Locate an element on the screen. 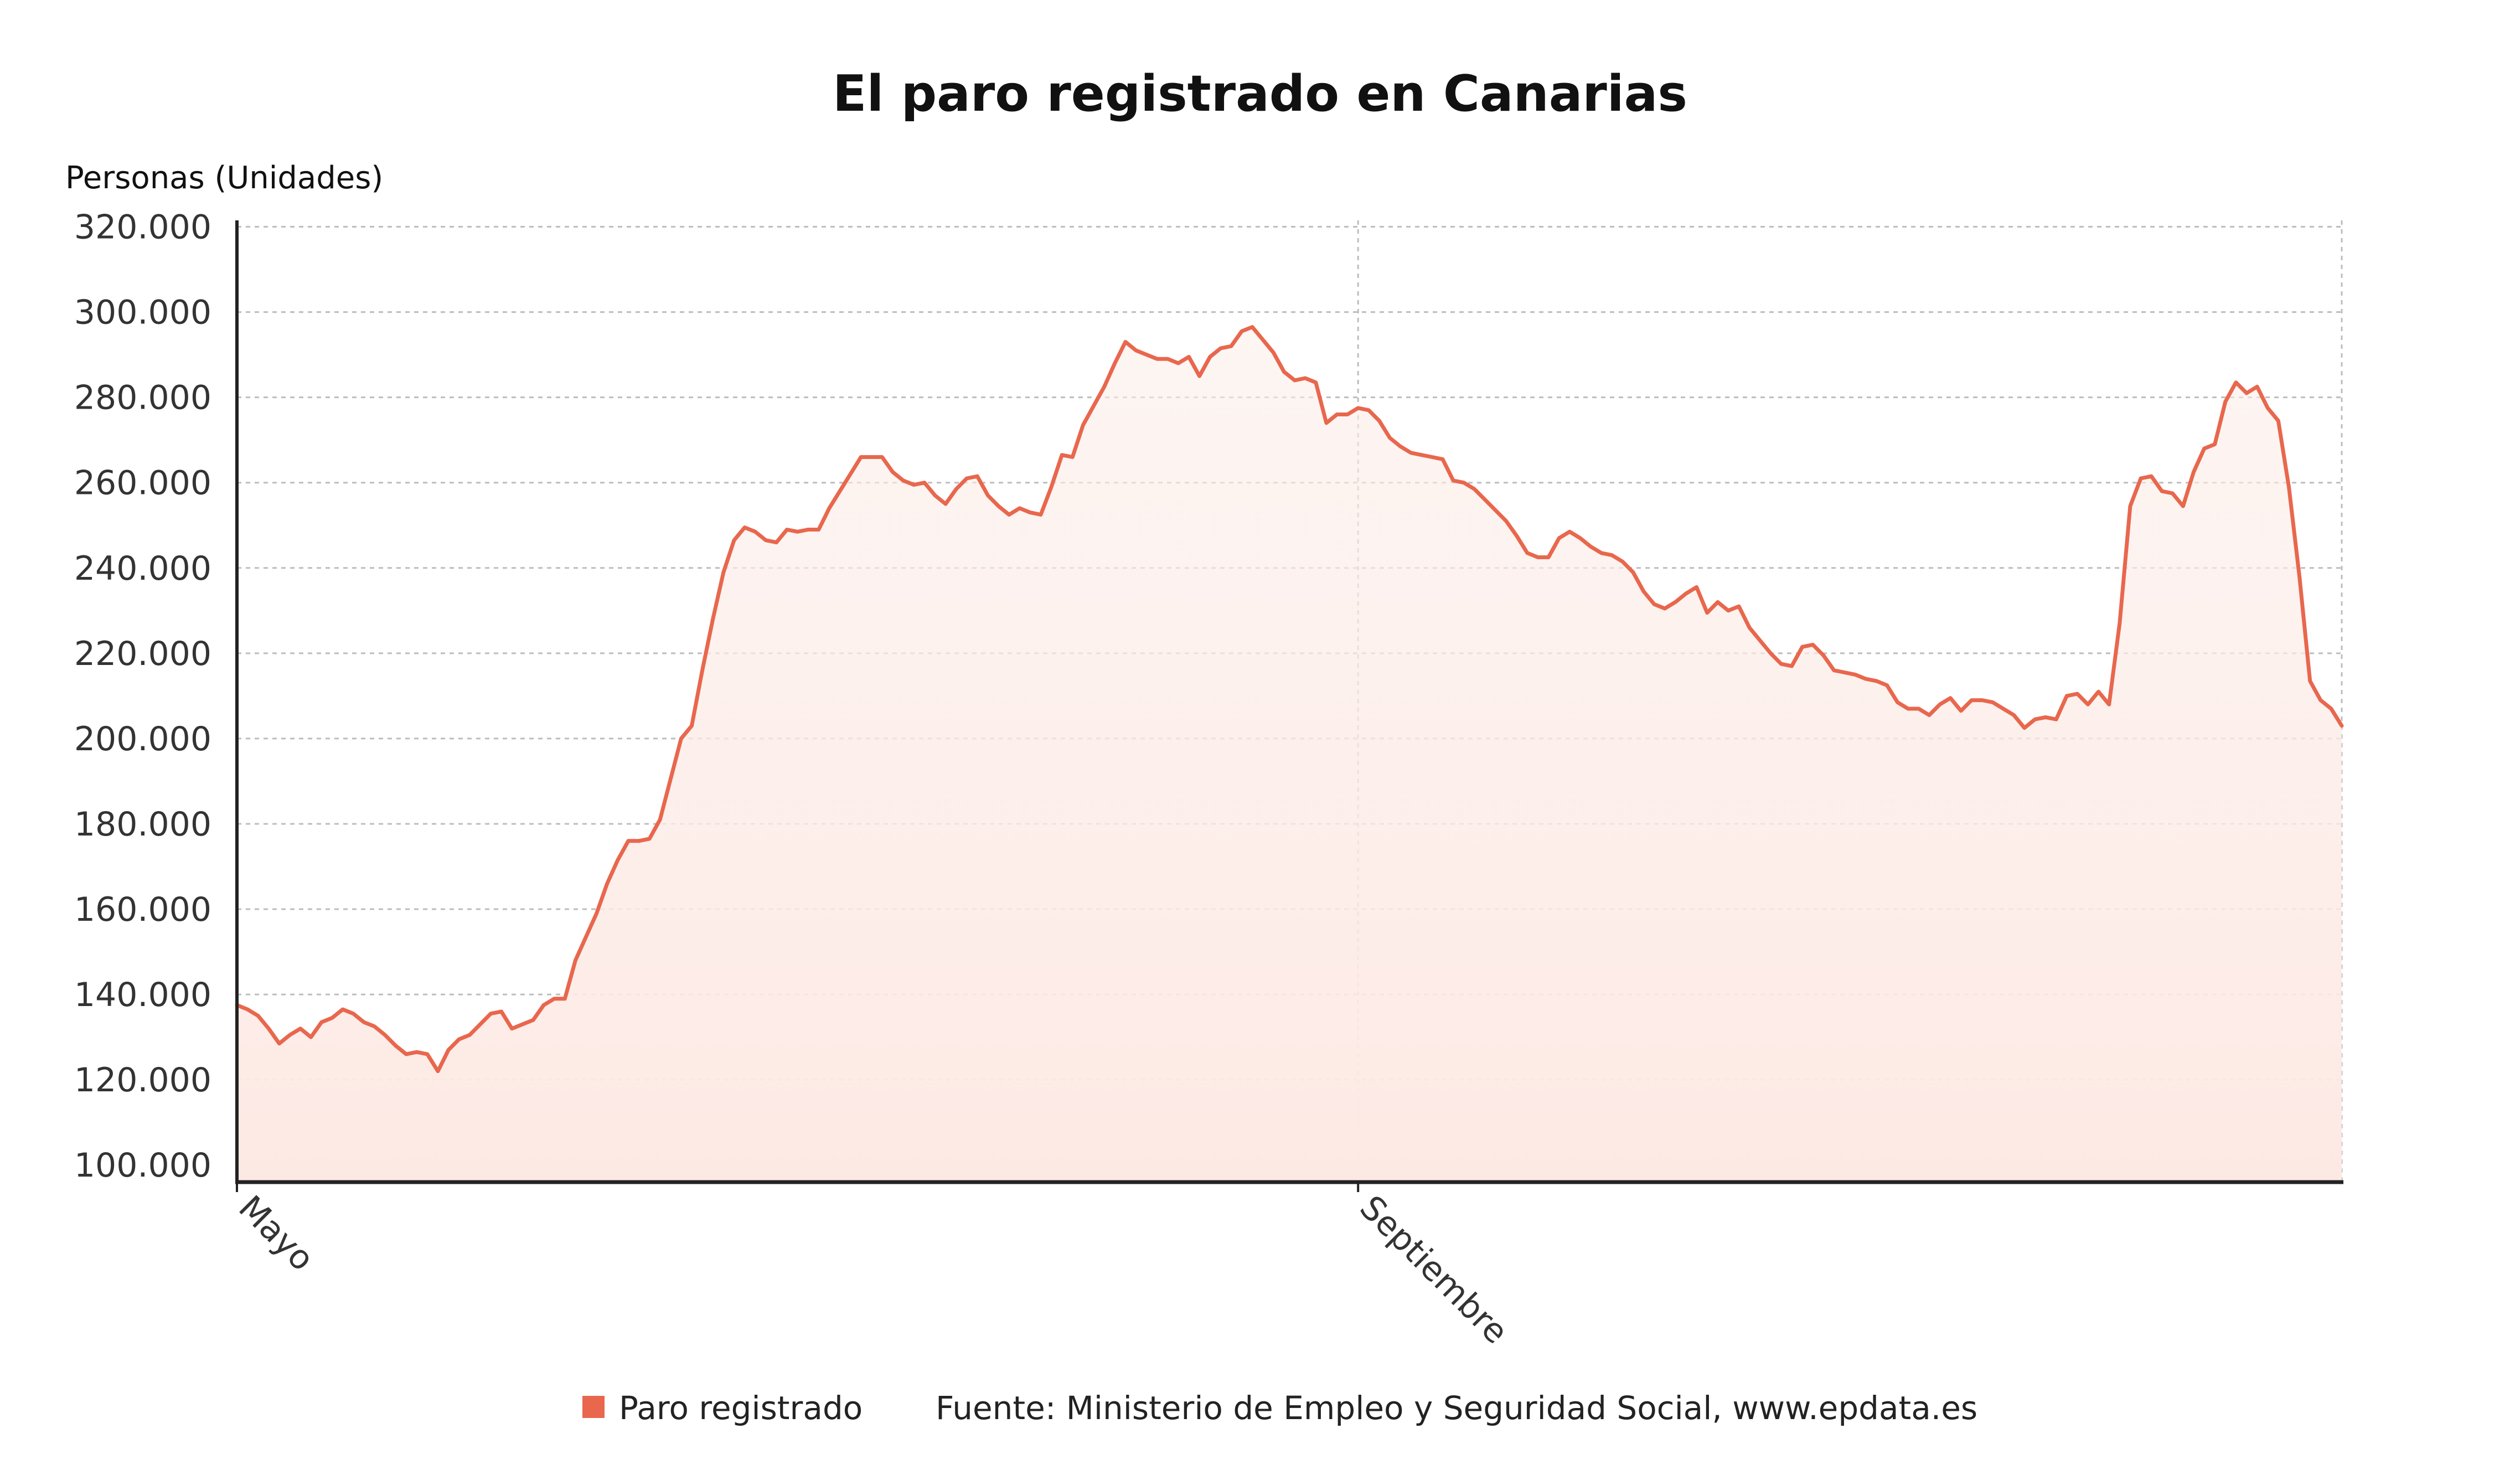  y-tick-label: 180.000 is located at coordinates (142, 824).